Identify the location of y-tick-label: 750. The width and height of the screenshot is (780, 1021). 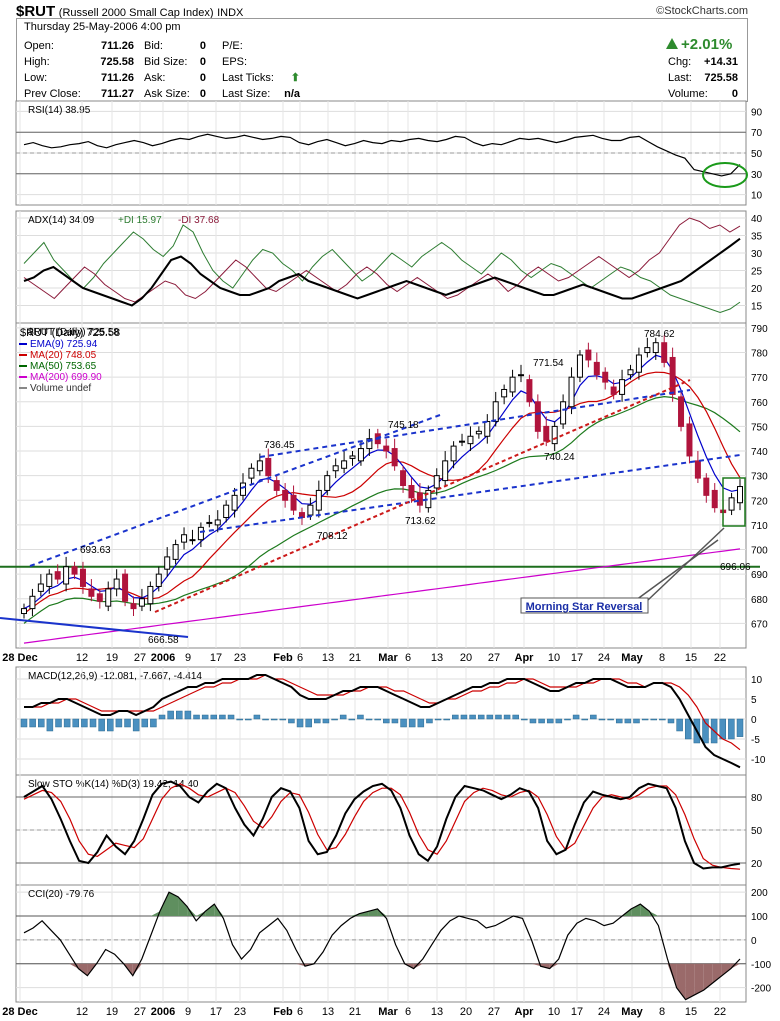
(759, 427).